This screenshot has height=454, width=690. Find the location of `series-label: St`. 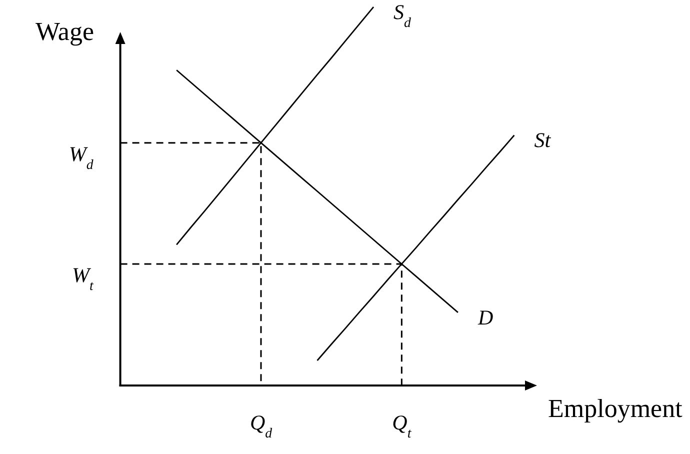

series-label: St is located at coordinates (543, 140).